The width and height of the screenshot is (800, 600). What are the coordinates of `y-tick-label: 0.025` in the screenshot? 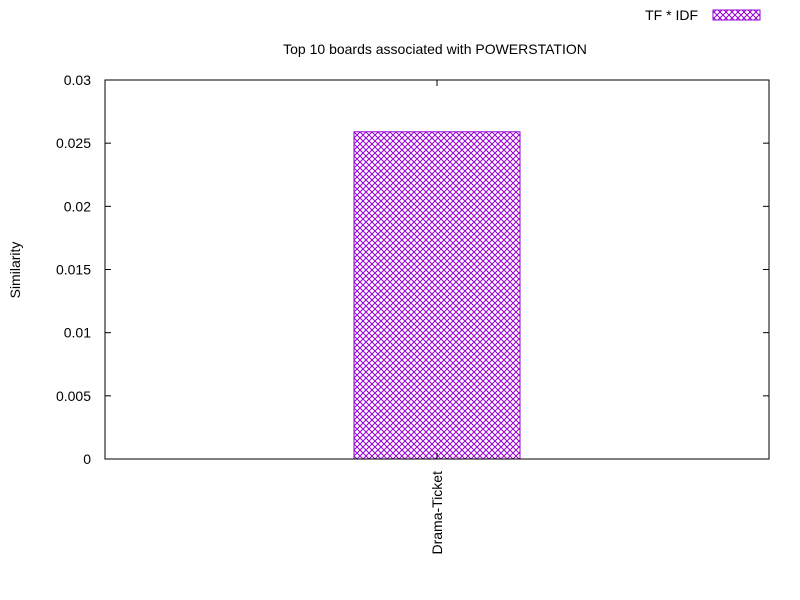 It's located at (73, 143).